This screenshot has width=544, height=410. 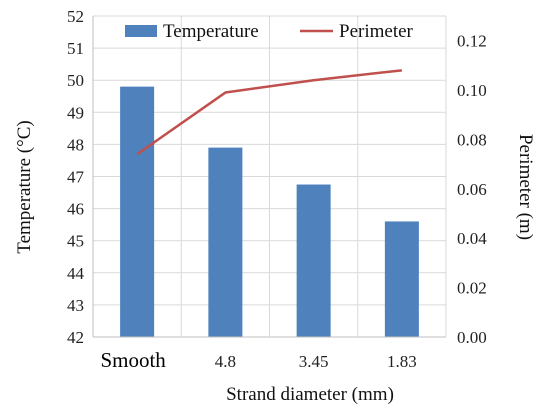 What do you see at coordinates (75, 80) in the screenshot?
I see `y-tick-label: 50` at bounding box center [75, 80].